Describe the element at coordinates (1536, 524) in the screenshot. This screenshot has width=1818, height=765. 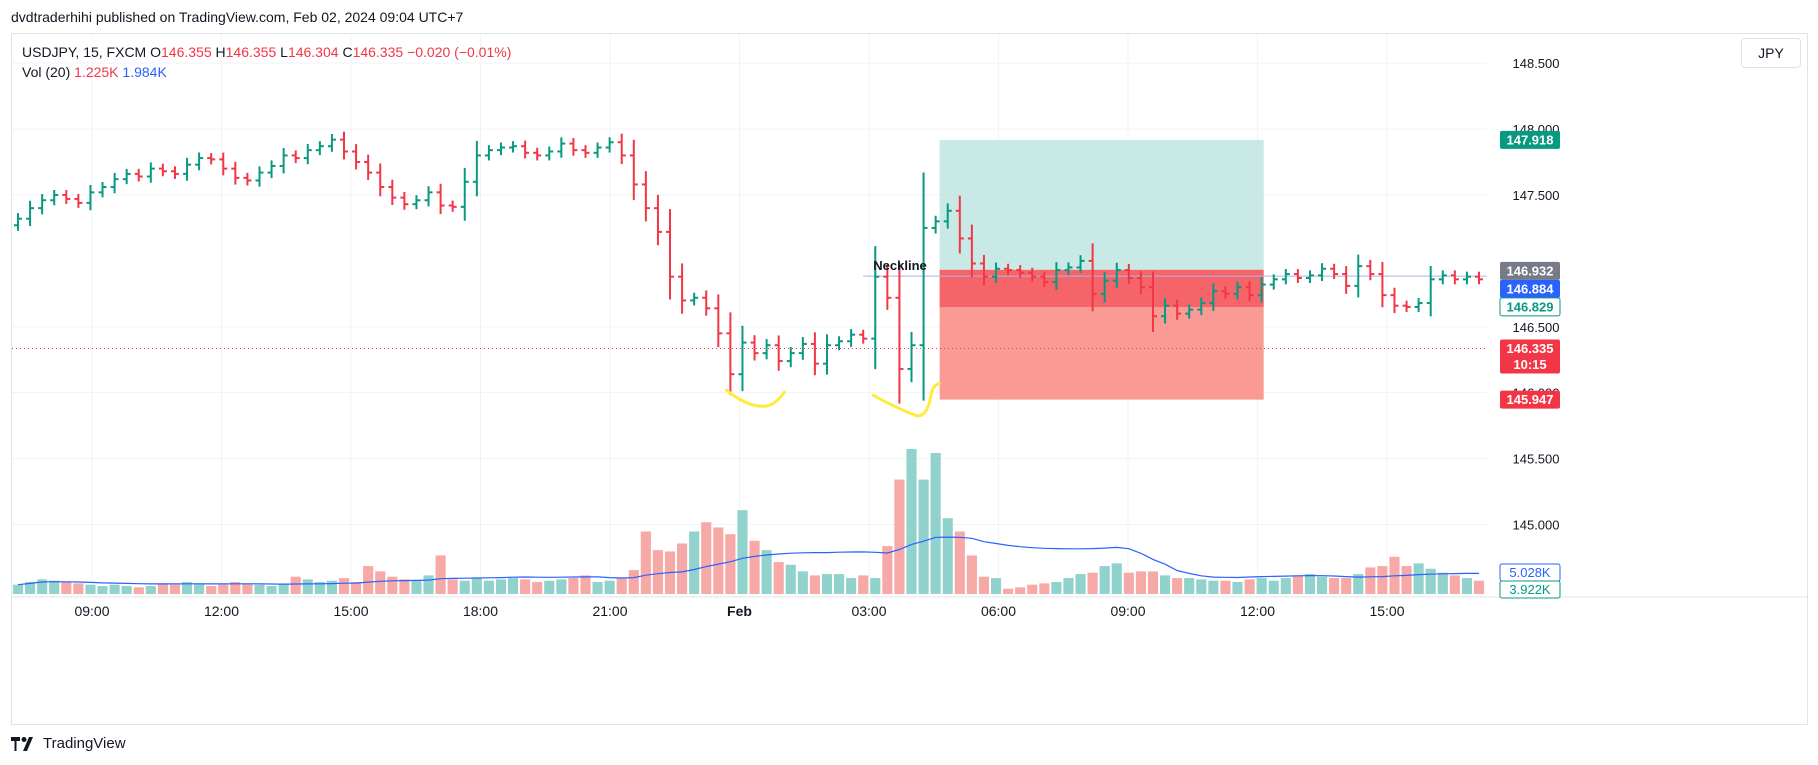
I see `y-tick-label: 145.000` at that location.